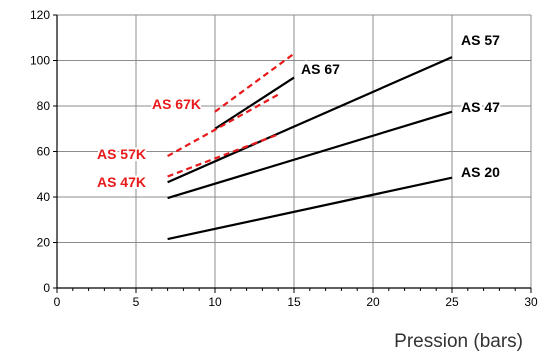  What do you see at coordinates (121, 182) in the screenshot?
I see `series-label-as-47k: AS 47K` at bounding box center [121, 182].